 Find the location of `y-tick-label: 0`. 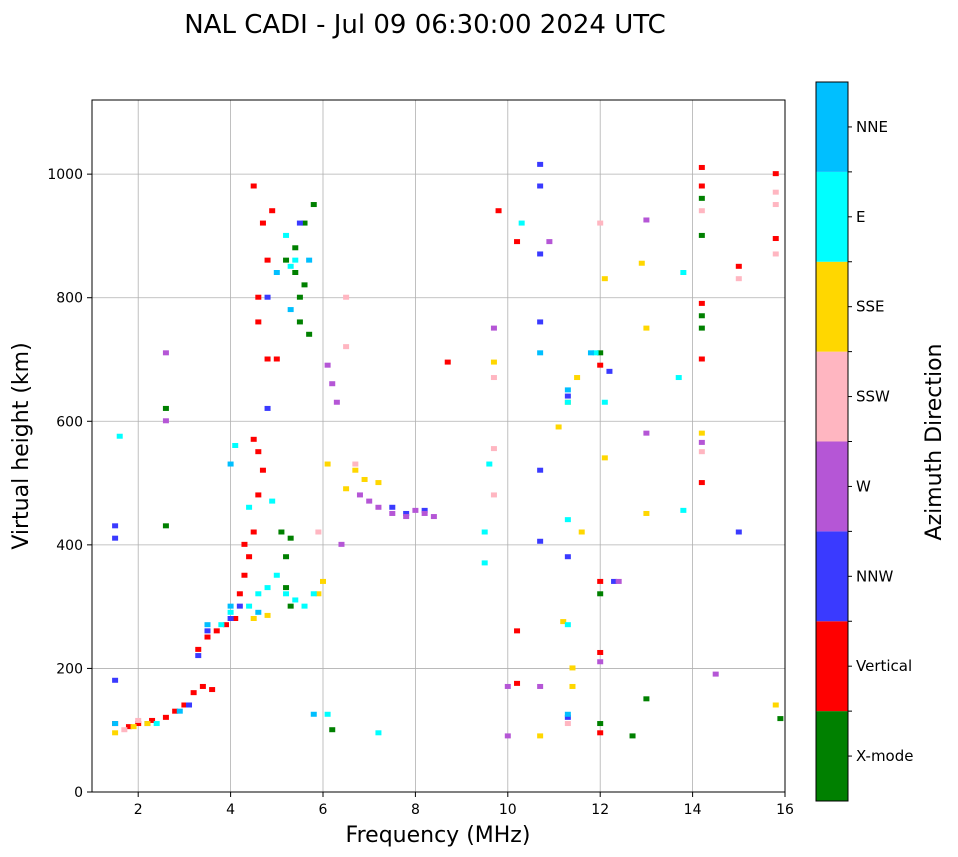

y-tick-label: 0 is located at coordinates (78, 793).